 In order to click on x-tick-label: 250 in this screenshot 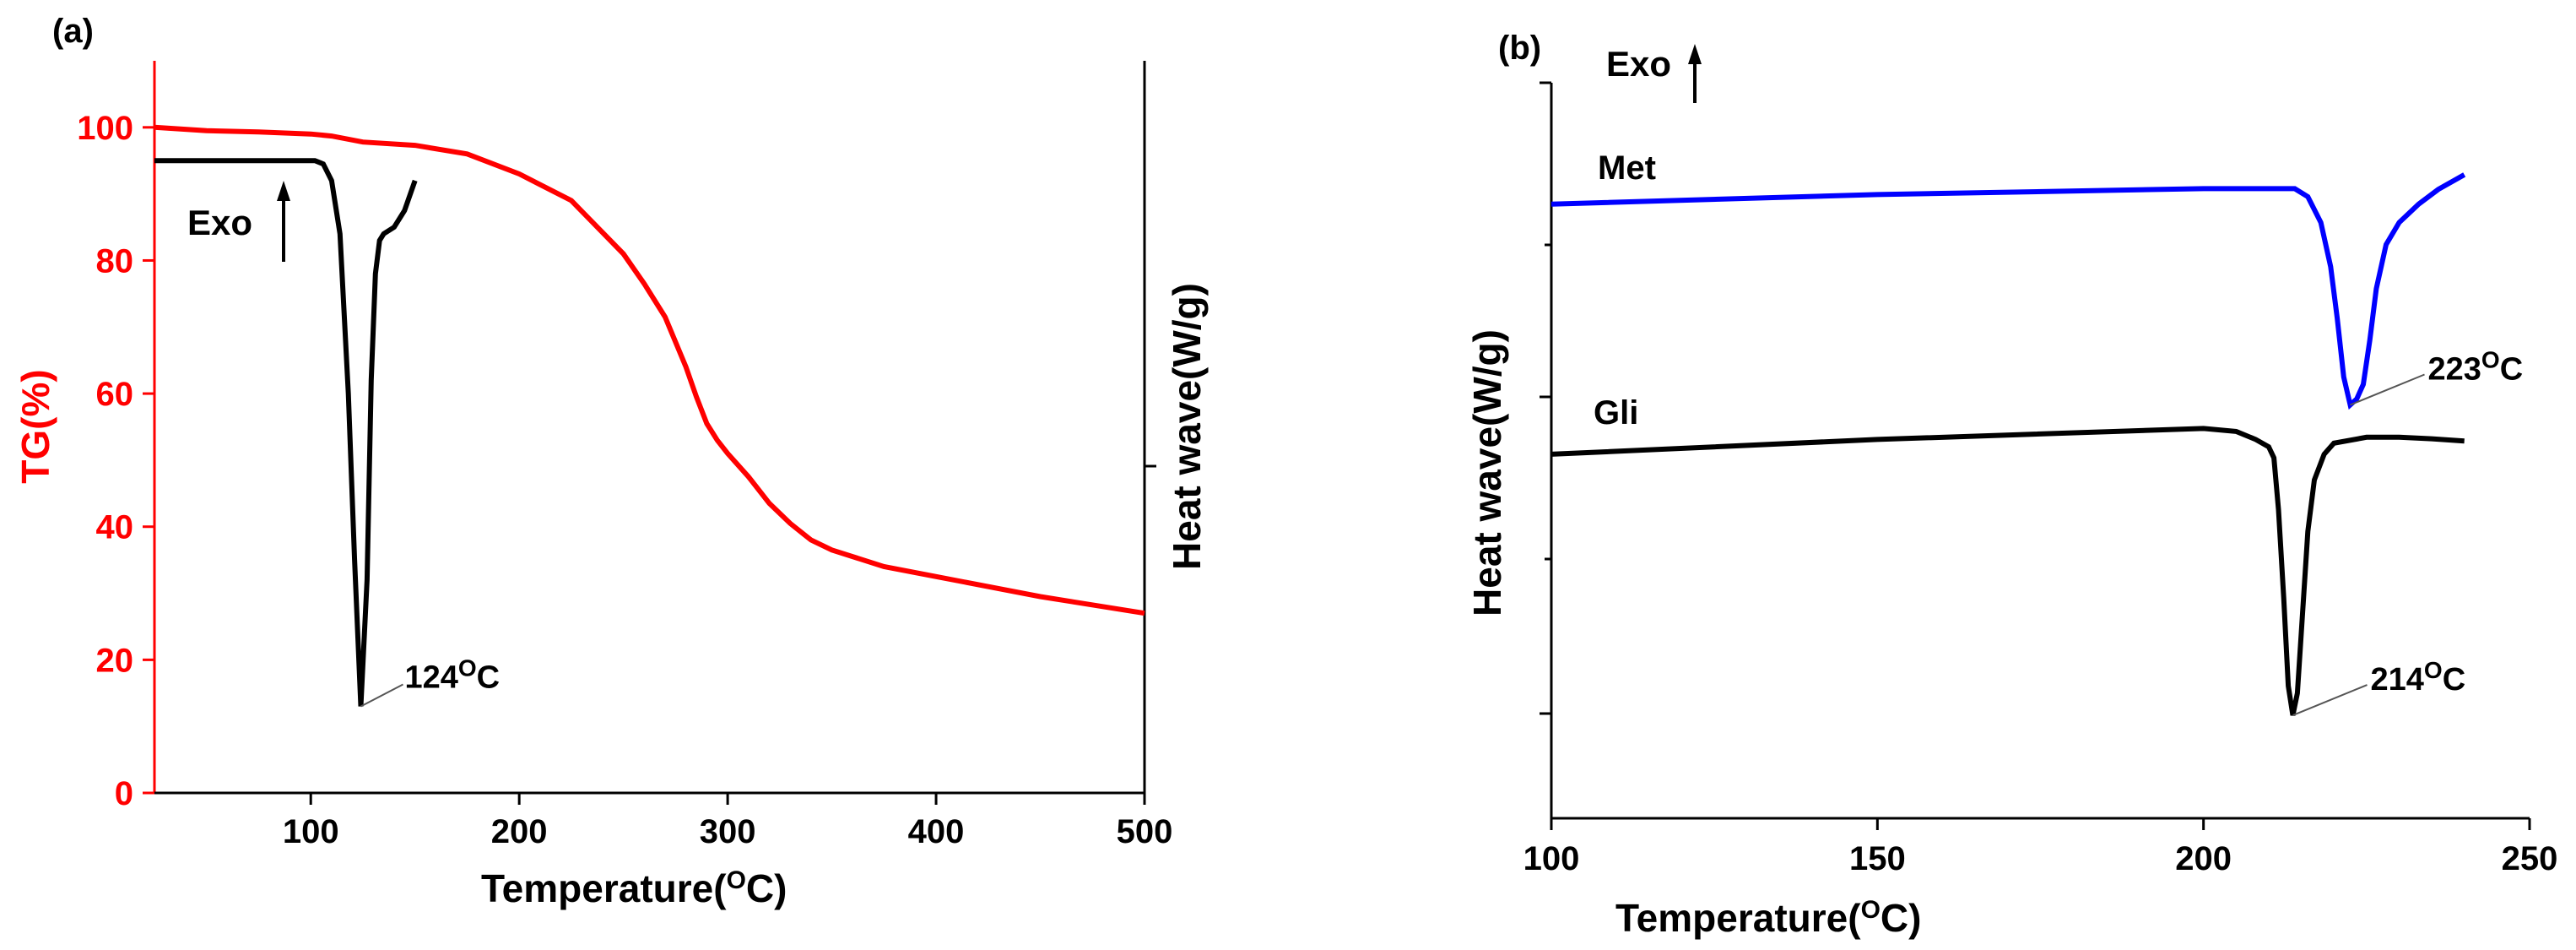, I will do `click(2530, 858)`.